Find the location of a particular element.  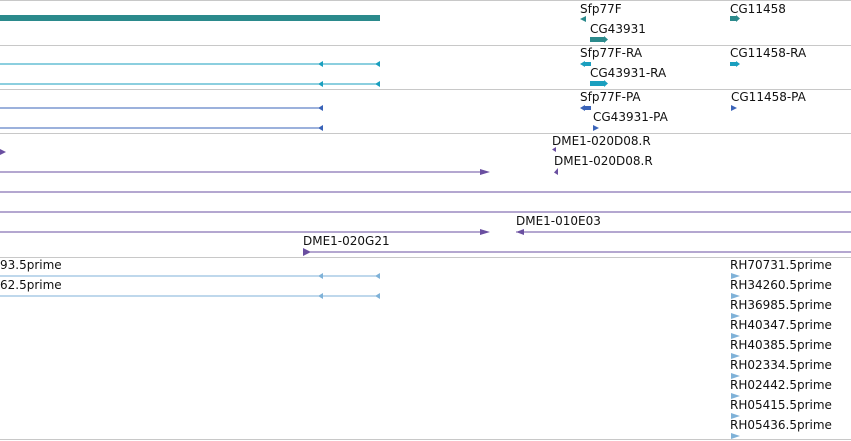

protein-cg11458-pa-arrow is located at coordinates (734, 108).